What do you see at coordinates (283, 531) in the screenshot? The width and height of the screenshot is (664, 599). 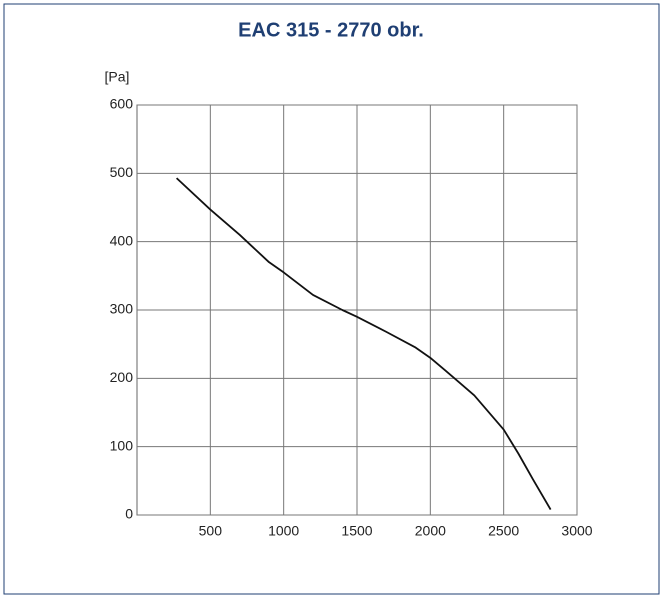 I see `x-tick-label: 1000` at bounding box center [283, 531].